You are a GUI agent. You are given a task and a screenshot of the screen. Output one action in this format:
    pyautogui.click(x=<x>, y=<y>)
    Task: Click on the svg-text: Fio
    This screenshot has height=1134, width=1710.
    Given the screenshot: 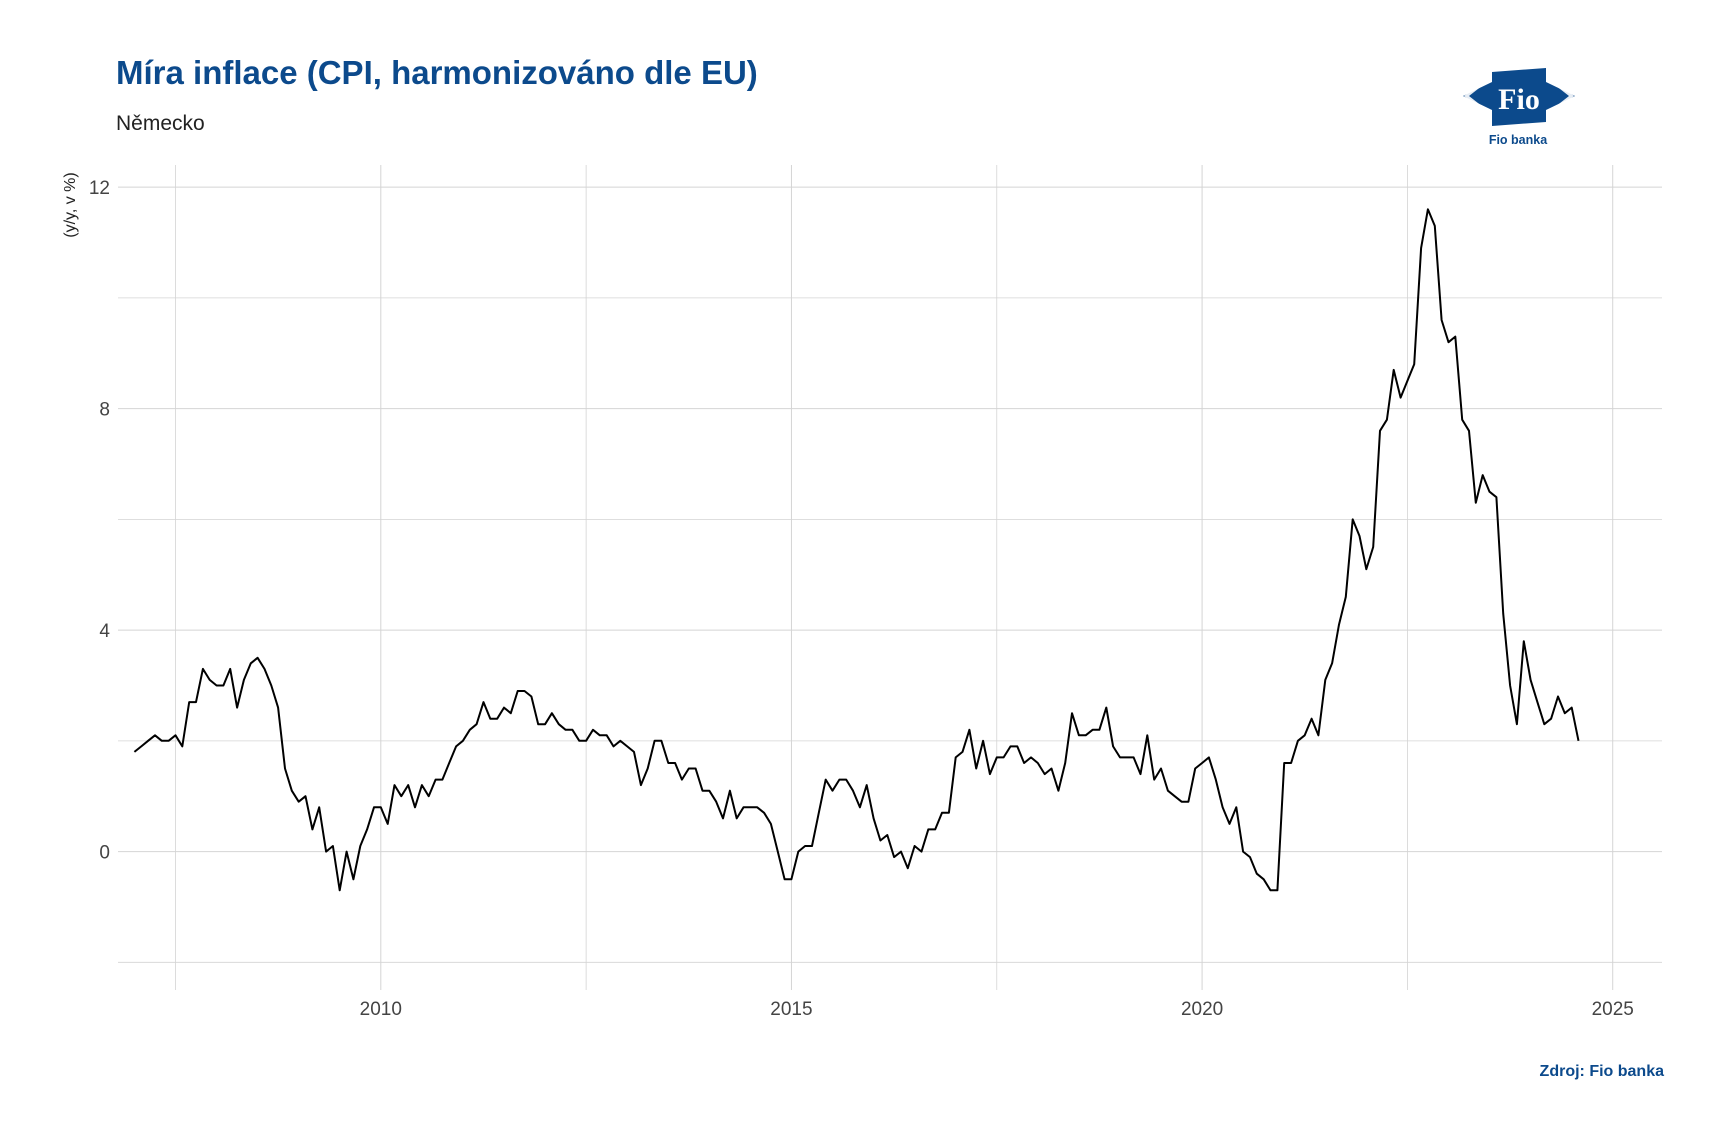 What is the action you would take?
    pyautogui.click(x=1519, y=99)
    